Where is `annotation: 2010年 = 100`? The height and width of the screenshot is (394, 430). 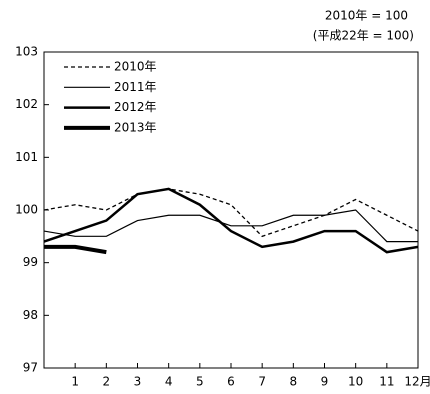
annotation: 2010年 = 100 is located at coordinates (366, 16).